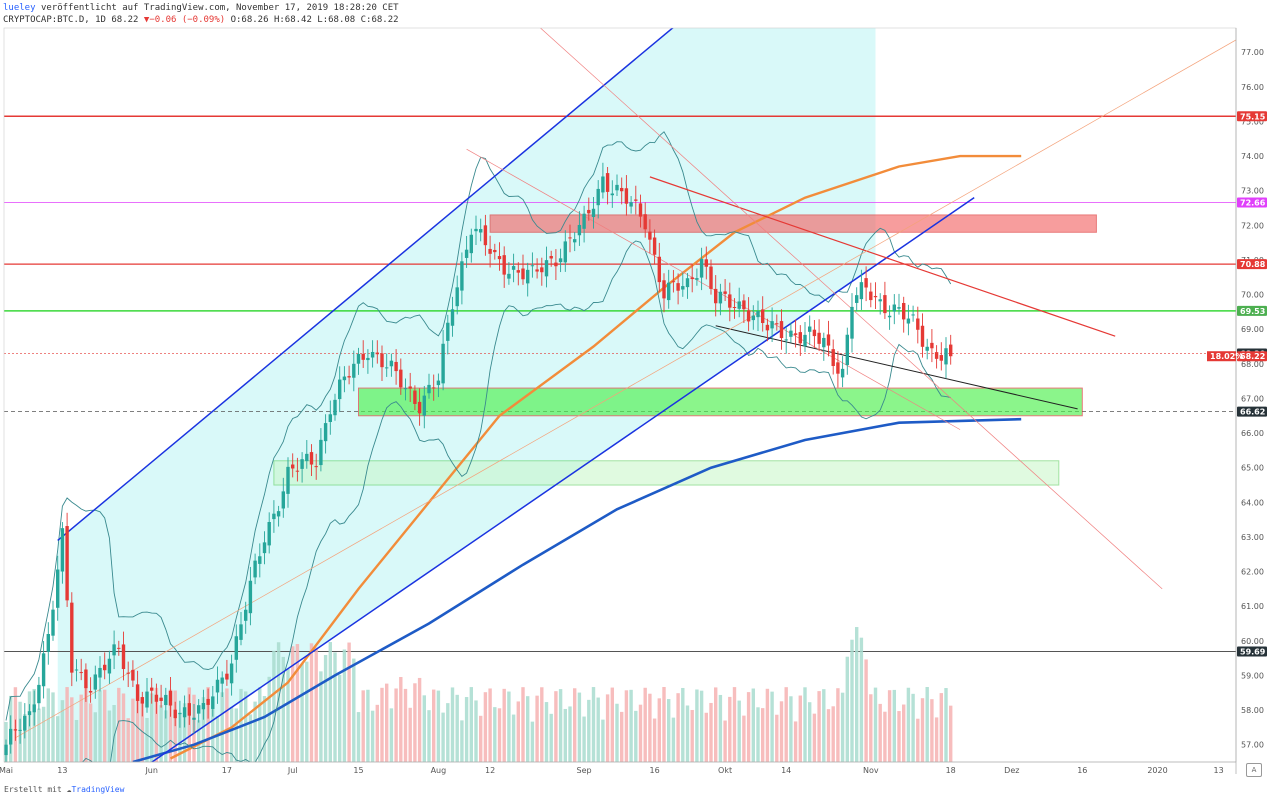  What do you see at coordinates (720, 402) in the screenshot?
I see `zone-green-support` at bounding box center [720, 402].